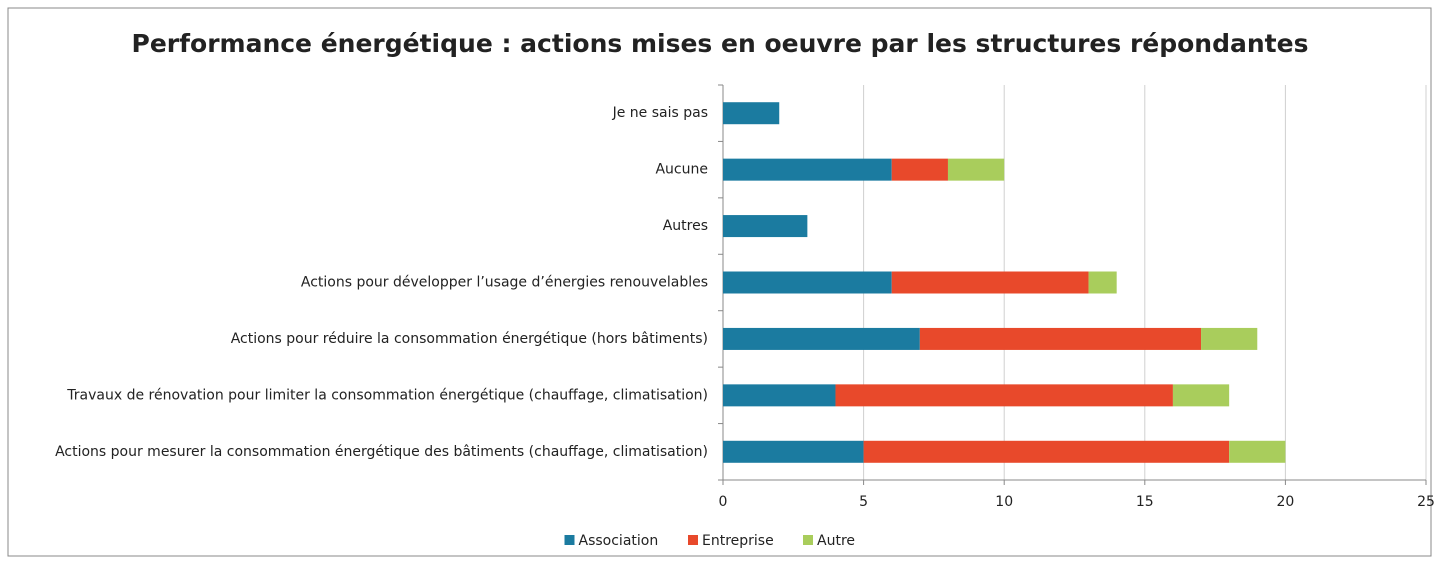 The height and width of the screenshot is (568, 1439). Describe the element at coordinates (738, 541) in the screenshot. I see `legend-label: Entreprise` at that location.